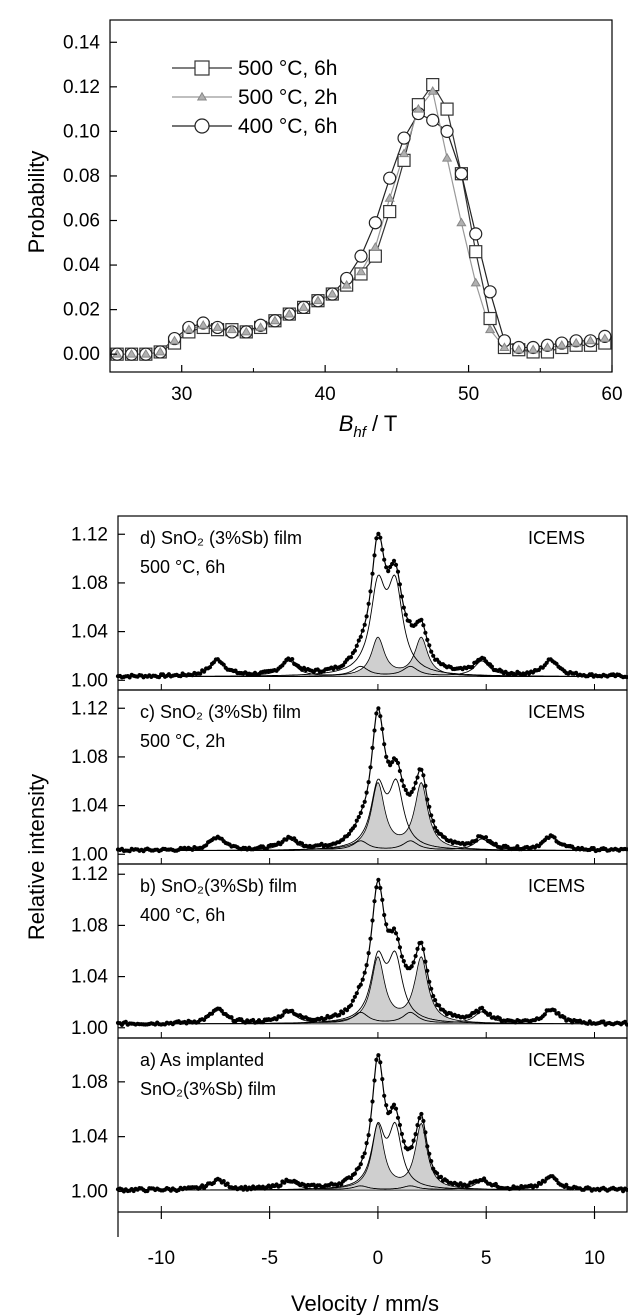 This screenshot has width=628, height=1315. I want to click on panel-frame, so click(372, 1125).